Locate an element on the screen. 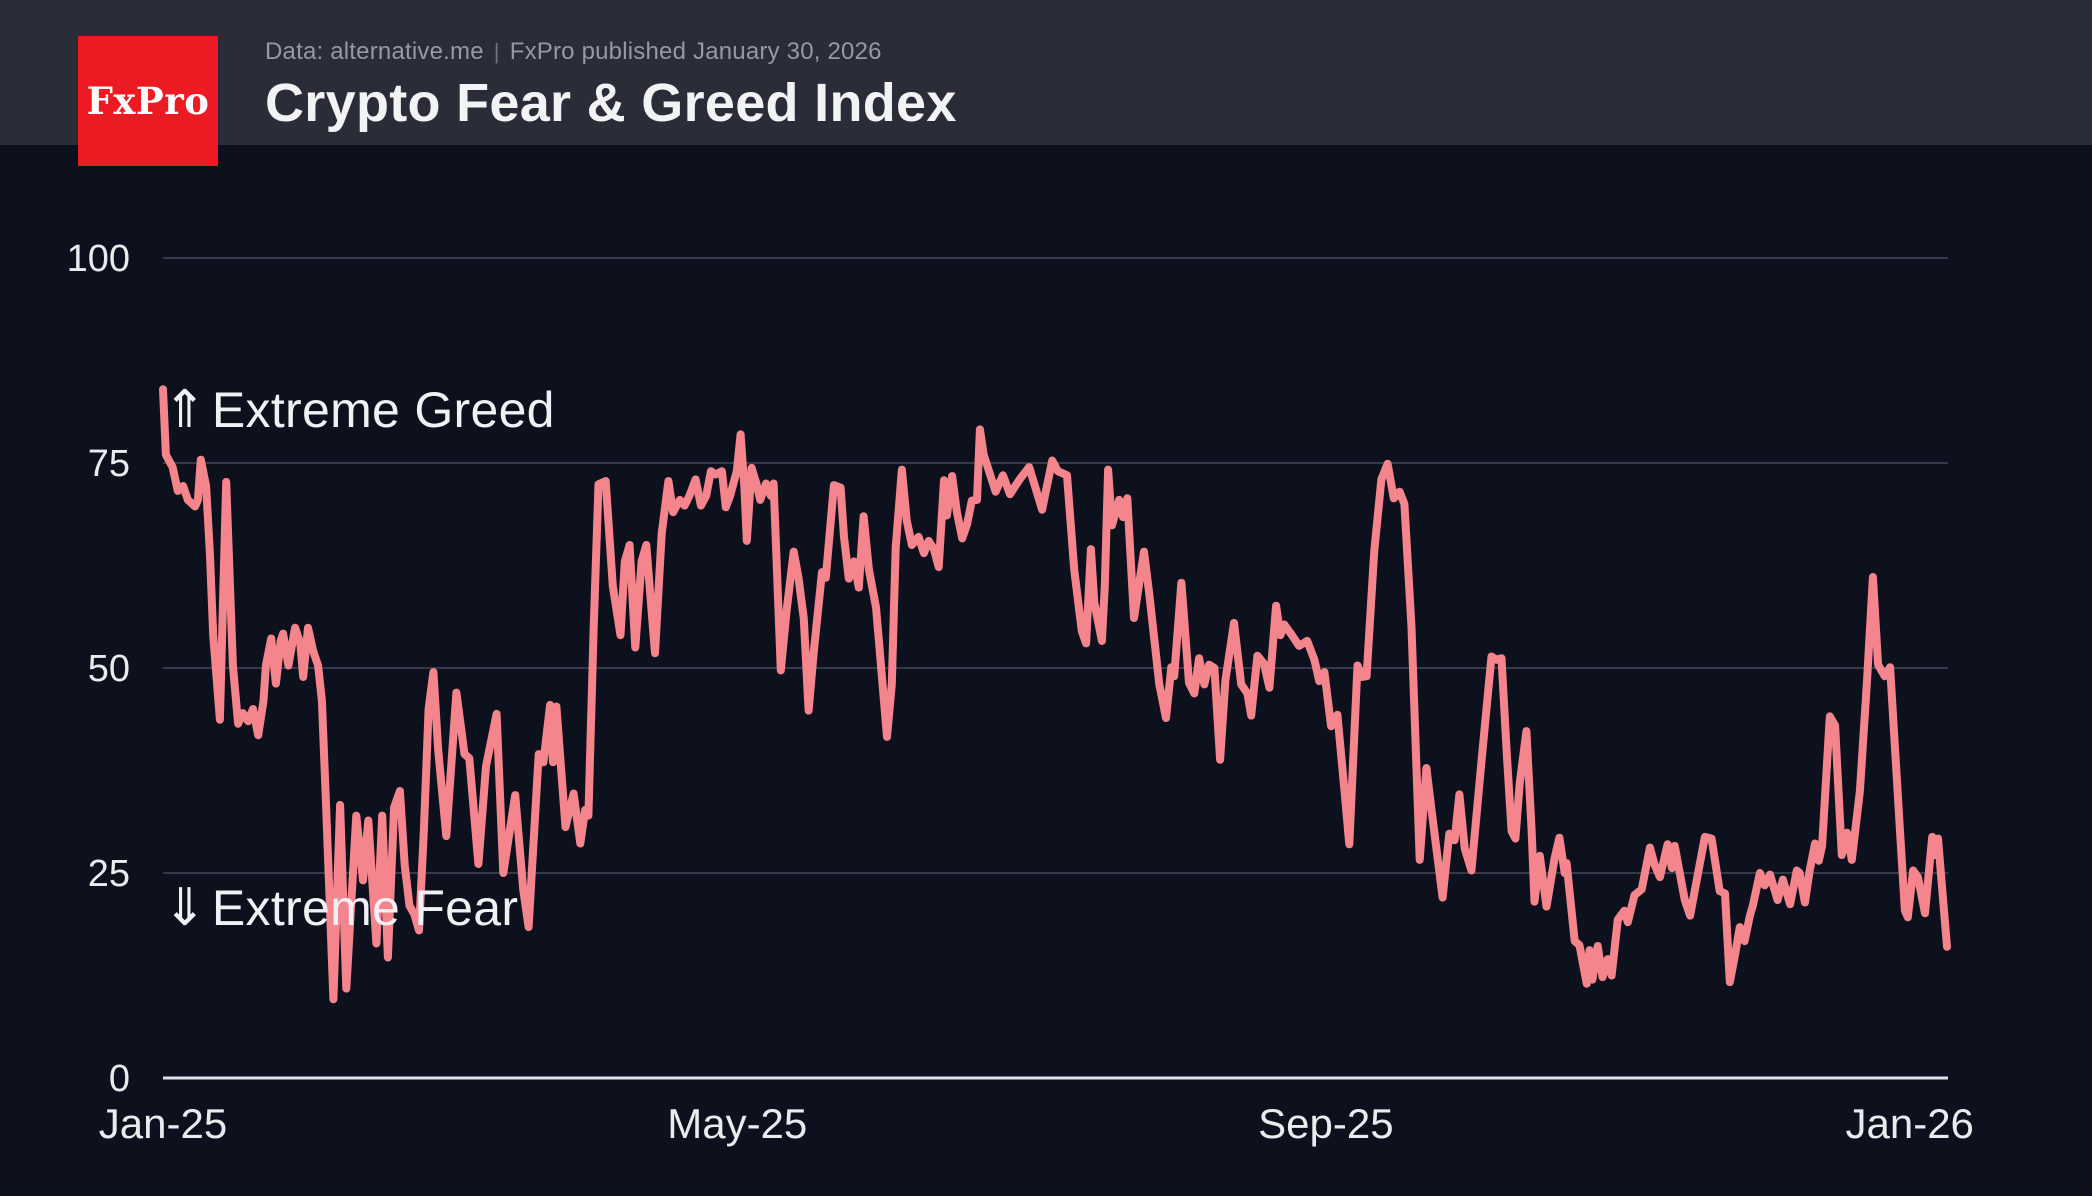 This screenshot has width=2092, height=1196. x-tick-labels: Jan-25 May-25 Sep-25 Jan-26 is located at coordinates (1036, 1123).